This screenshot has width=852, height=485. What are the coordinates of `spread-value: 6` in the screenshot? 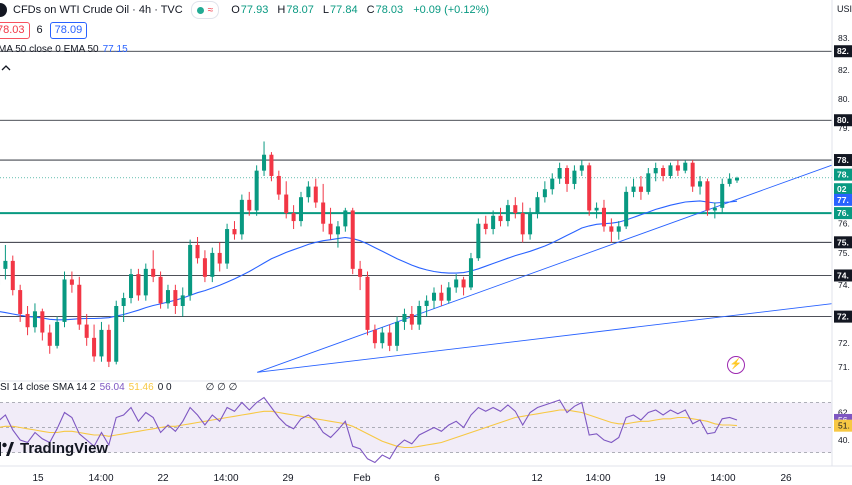 It's located at (39, 30).